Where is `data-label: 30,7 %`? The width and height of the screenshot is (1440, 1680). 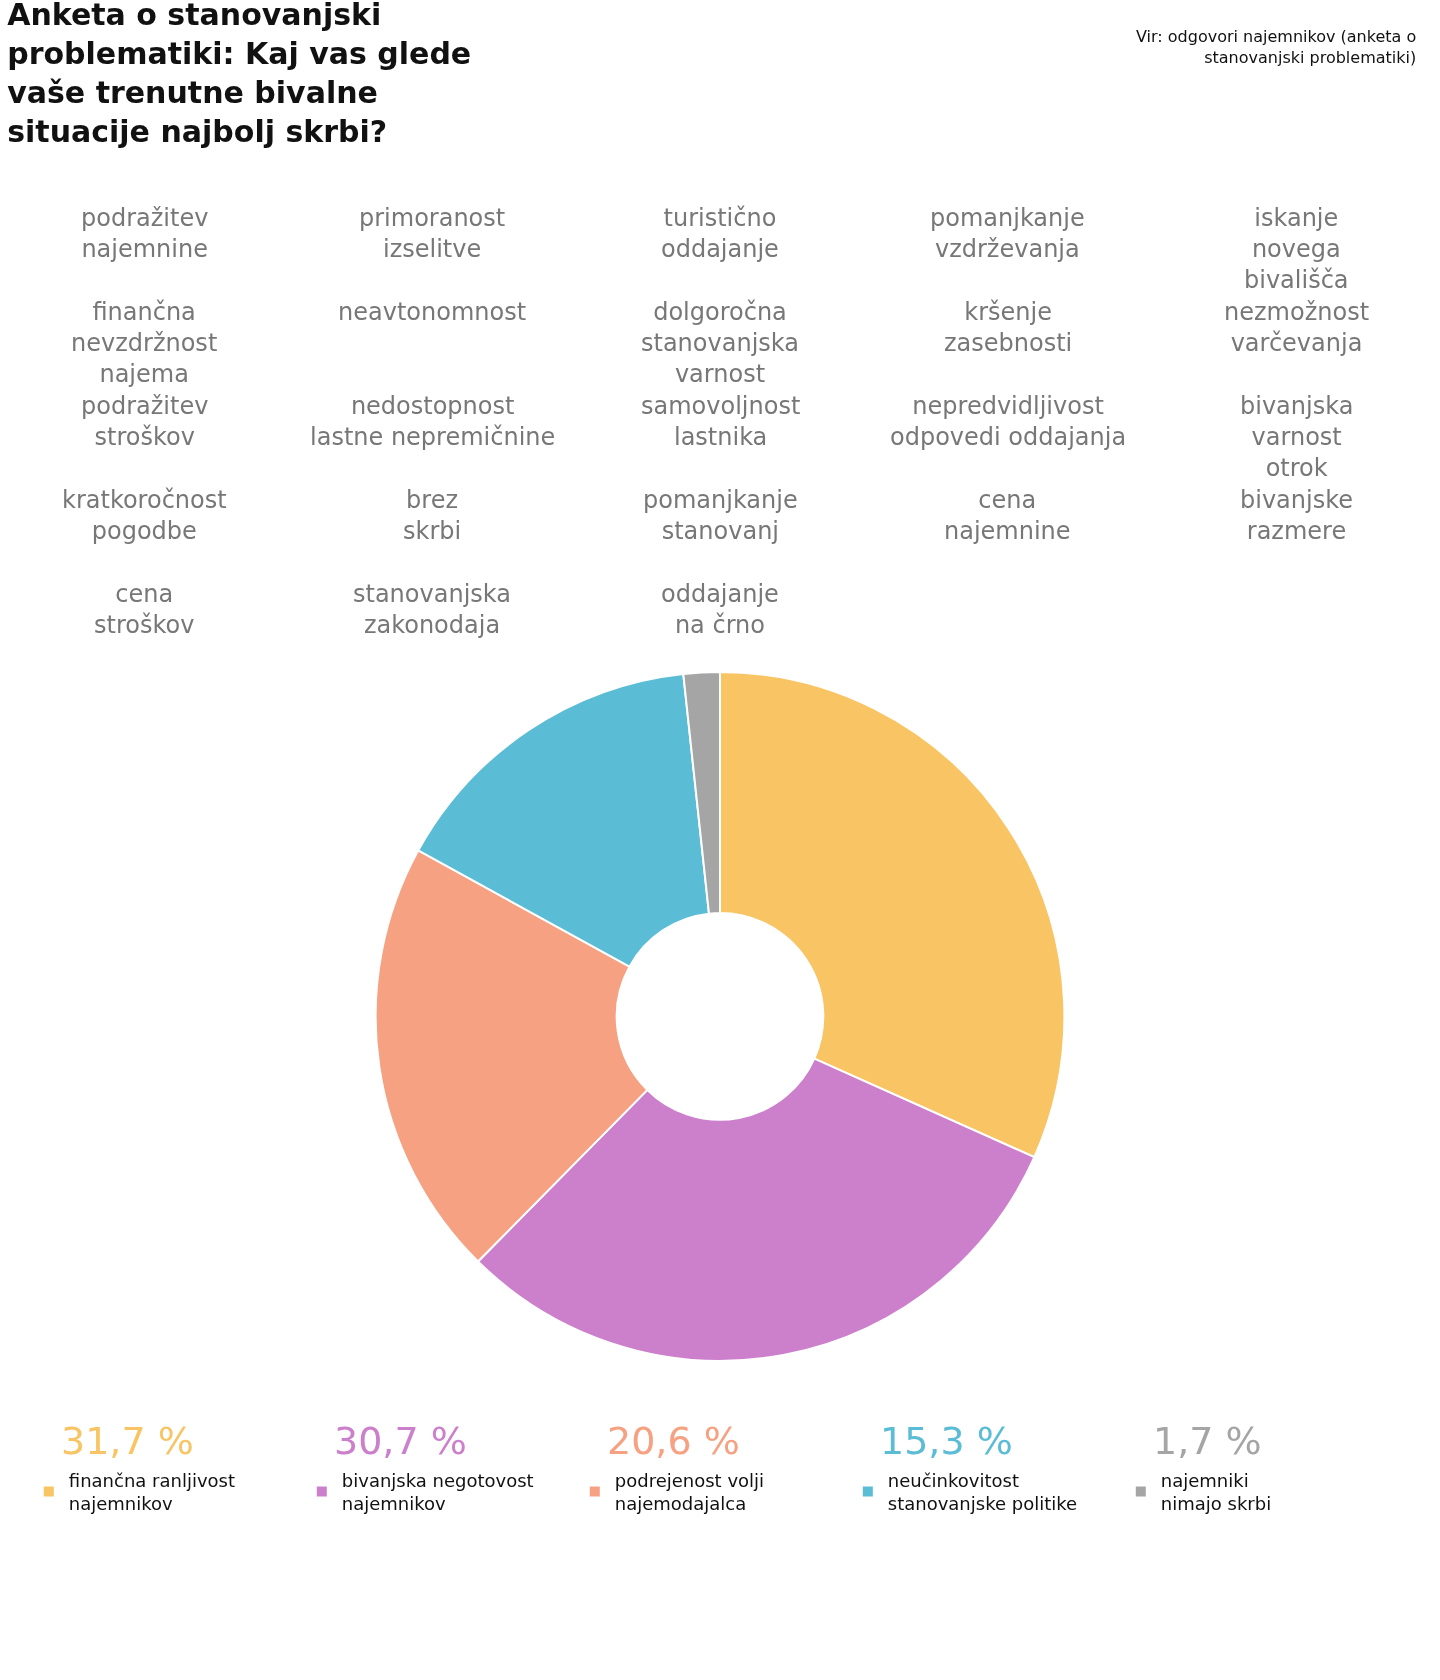
data-label: 30,7 % is located at coordinates (400, 1441).